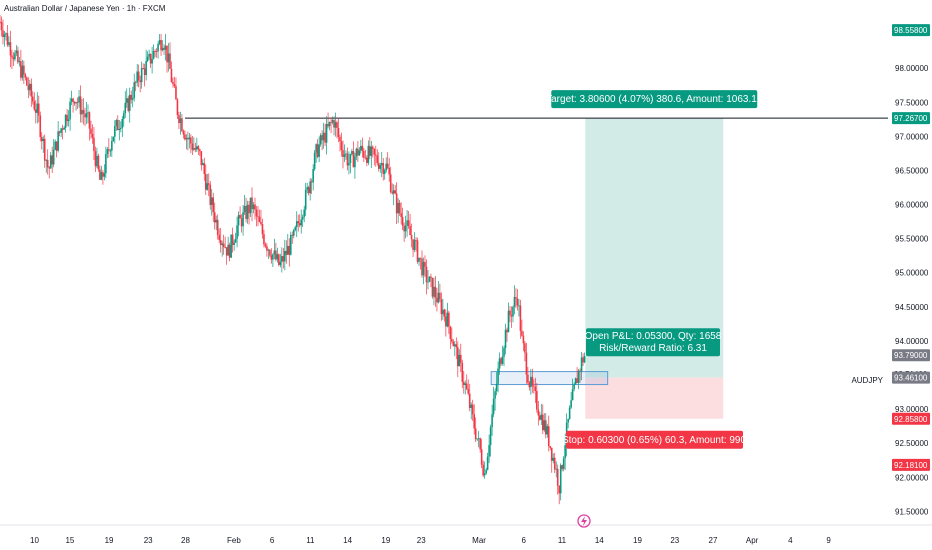 This screenshot has height=550, width=932. Describe the element at coordinates (912, 205) in the screenshot. I see `y-tick-label: 96.00000` at that location.